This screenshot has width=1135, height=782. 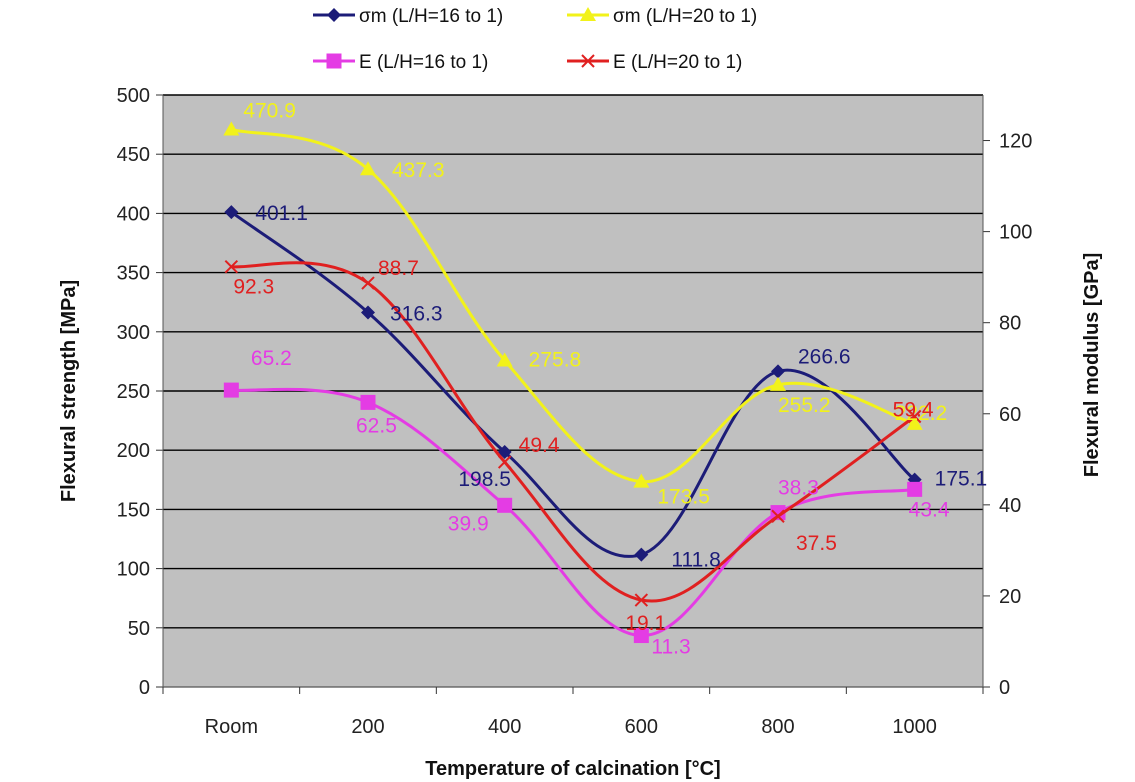 What do you see at coordinates (468, 523) in the screenshot?
I see `data-label: 39.9` at bounding box center [468, 523].